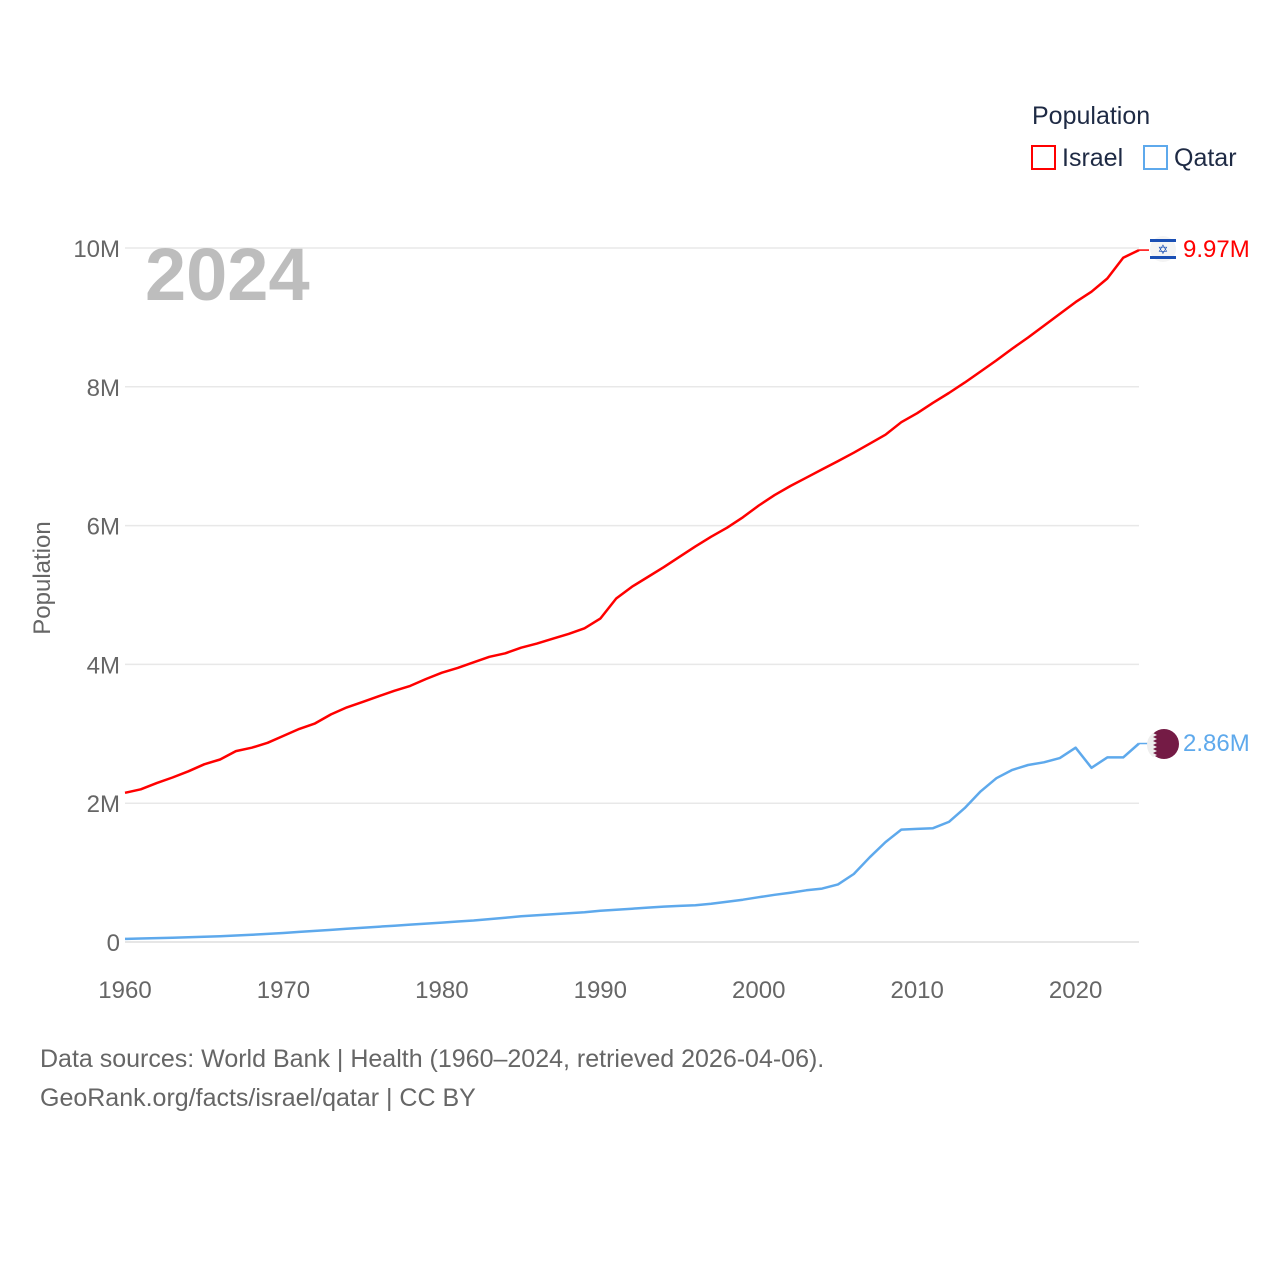  I want to click on legend-label-israel: Israel, so click(1092, 158).